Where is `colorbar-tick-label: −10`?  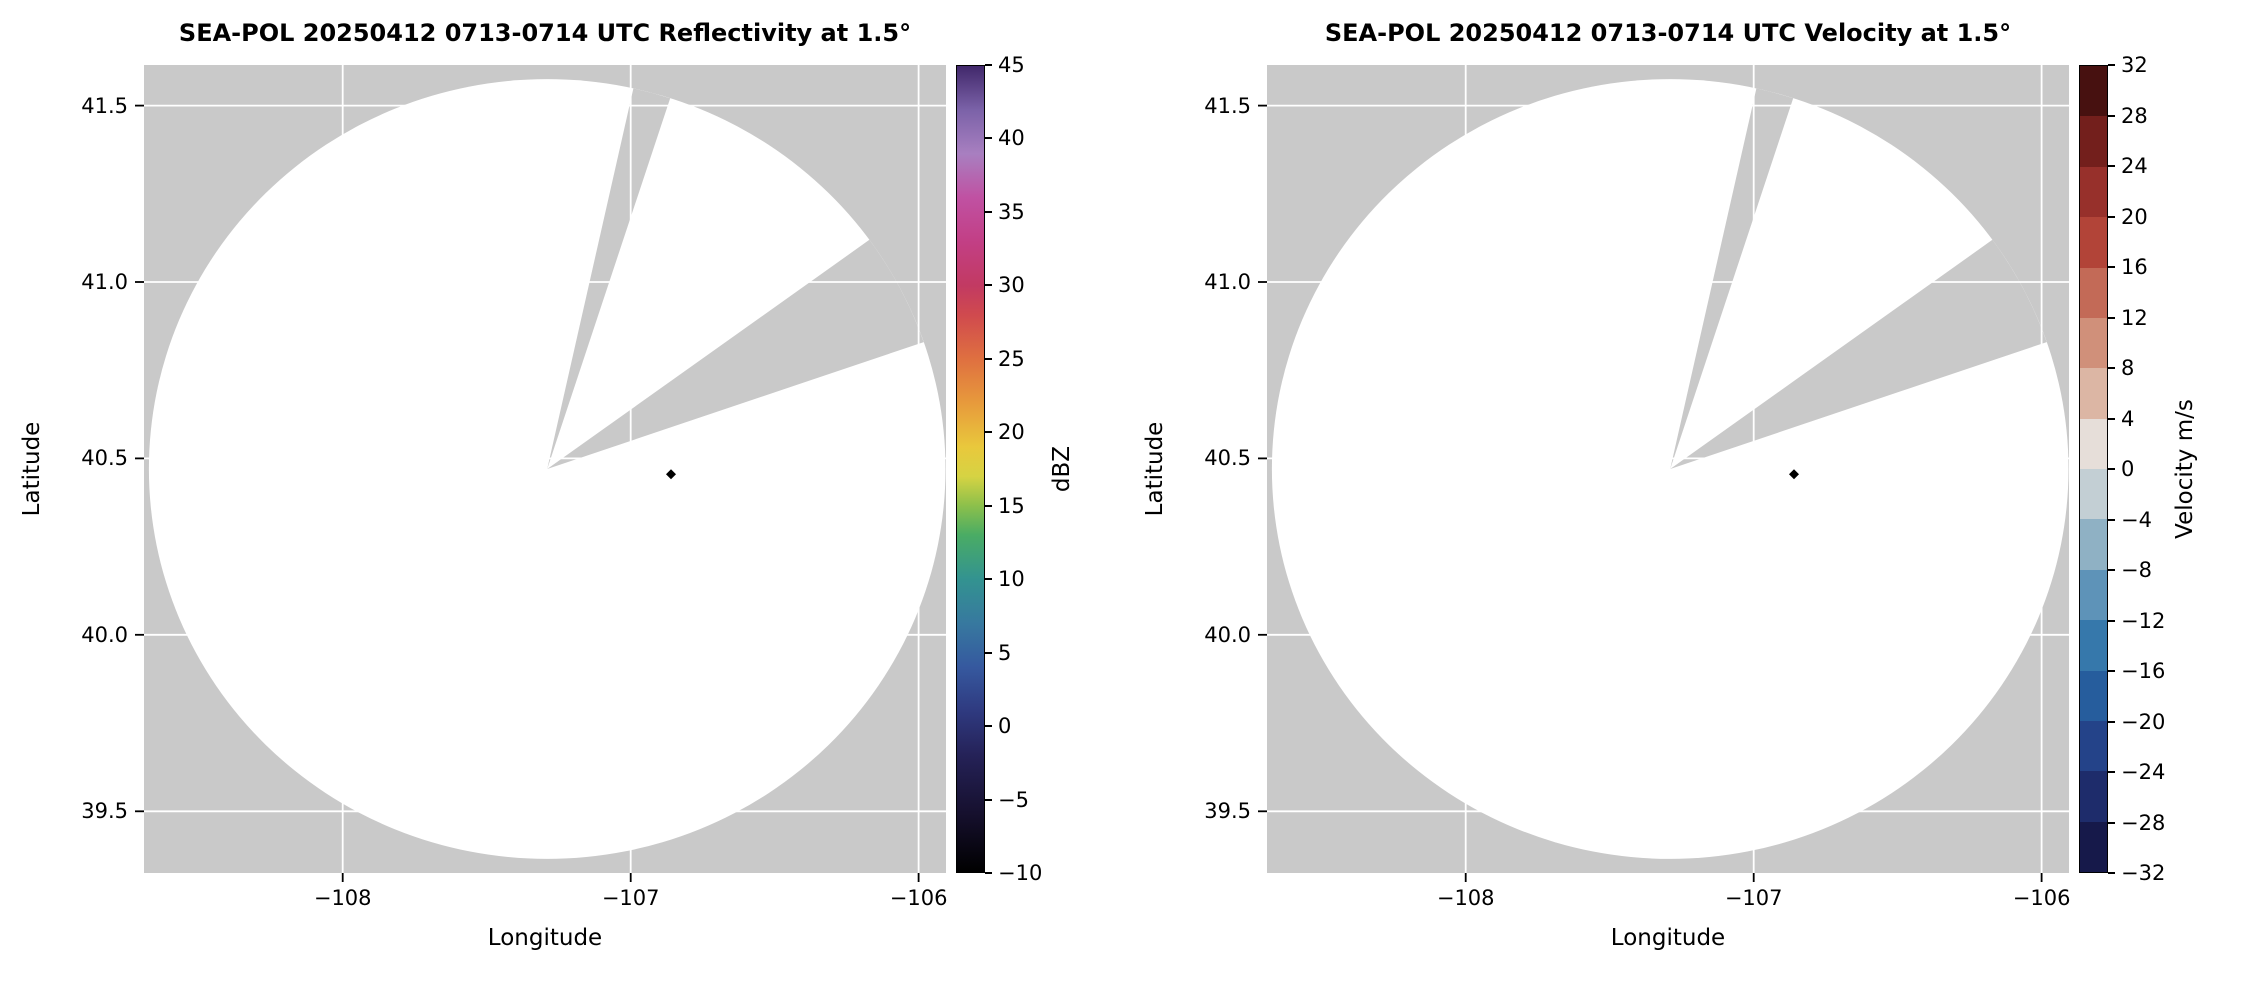 colorbar-tick-label: −10 is located at coordinates (1020, 873).